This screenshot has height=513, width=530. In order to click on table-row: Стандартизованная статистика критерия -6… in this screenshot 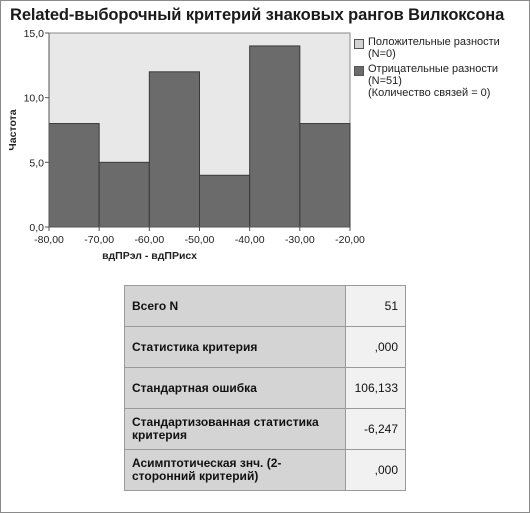, I will do `click(265, 429)`.